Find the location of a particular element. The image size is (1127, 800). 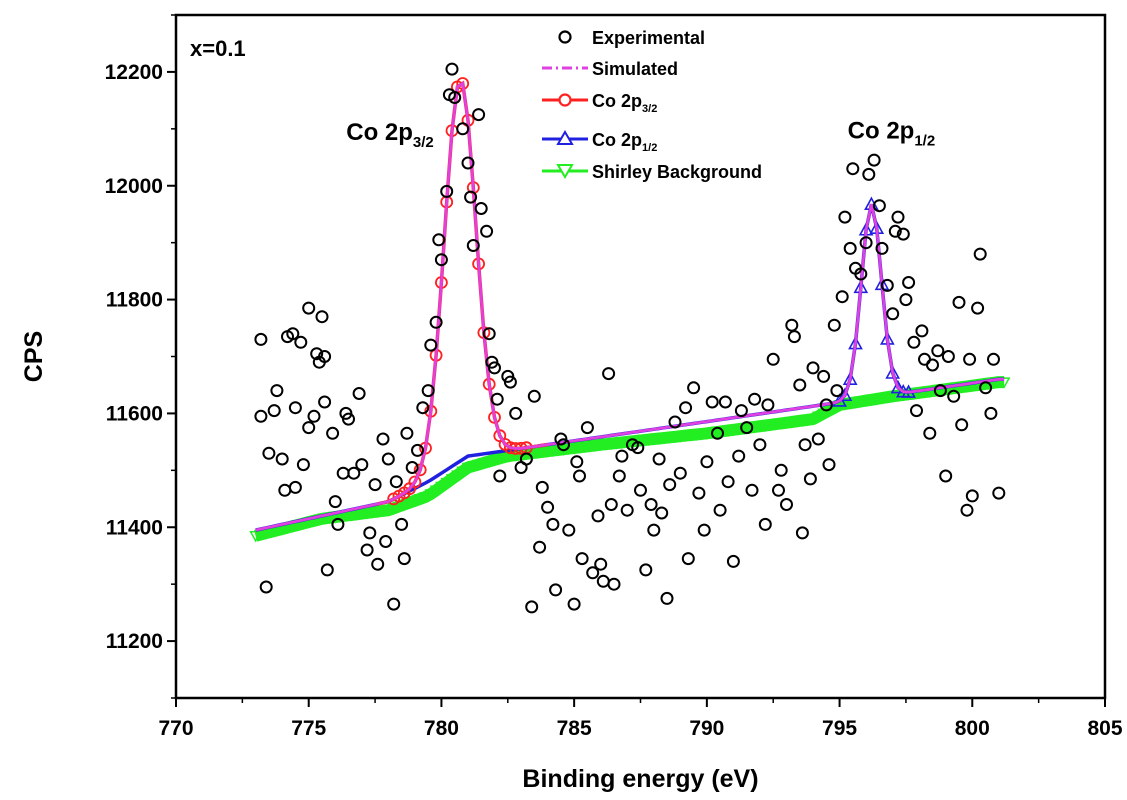

legend-label-subscript: 1/2 is located at coordinates (649, 148).